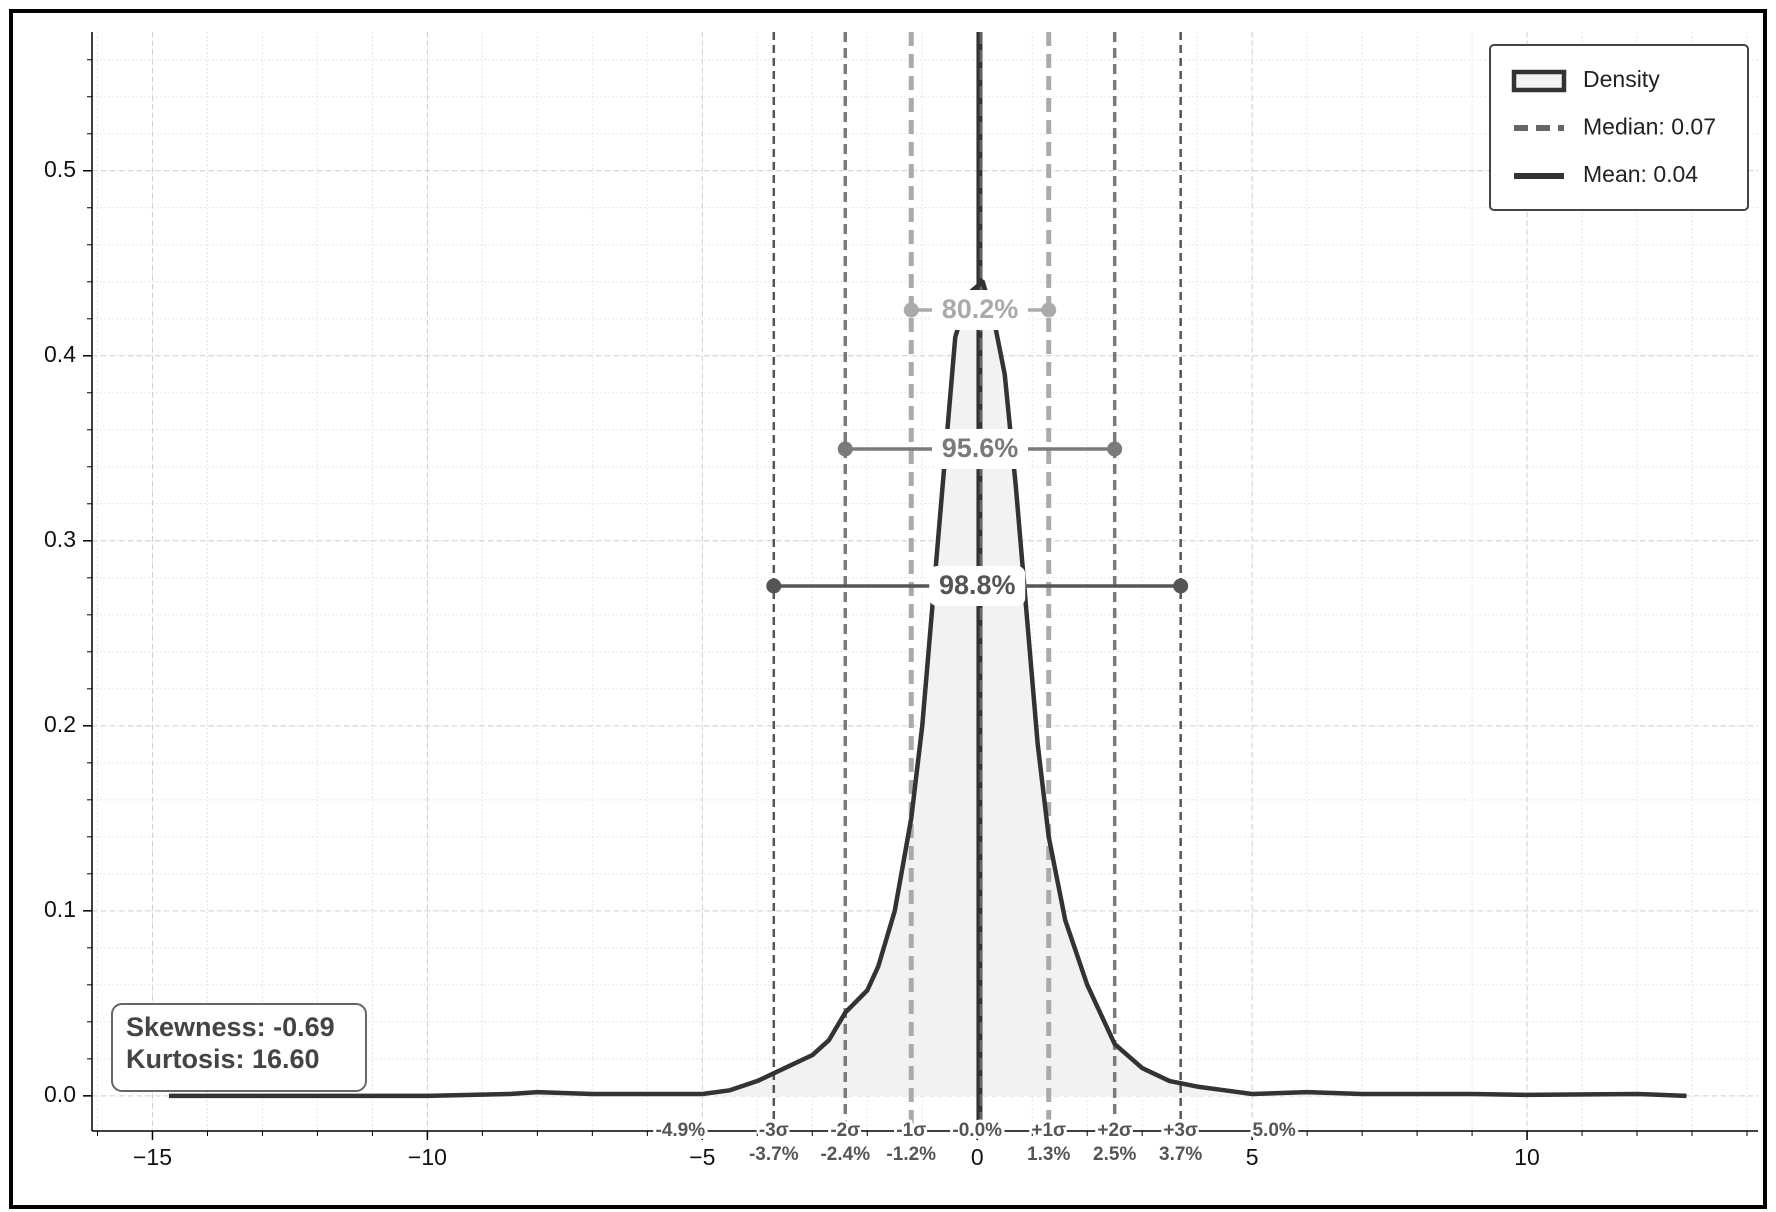 The height and width of the screenshot is (1212, 1776). I want to click on x-tick-label: −15, so click(152, 1157).